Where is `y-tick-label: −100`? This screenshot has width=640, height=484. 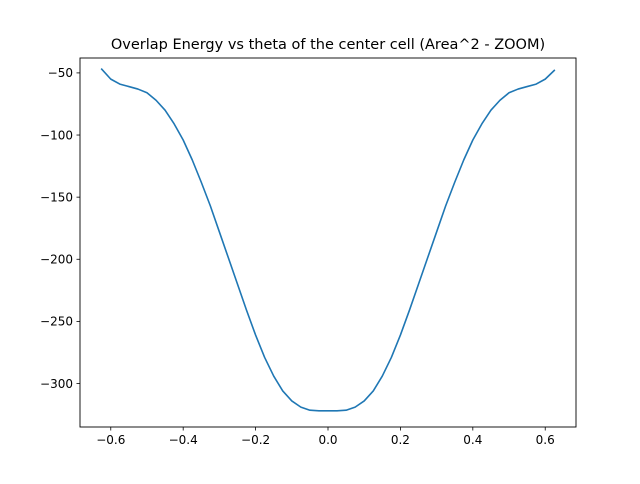 y-tick-label: −100 is located at coordinates (56, 135).